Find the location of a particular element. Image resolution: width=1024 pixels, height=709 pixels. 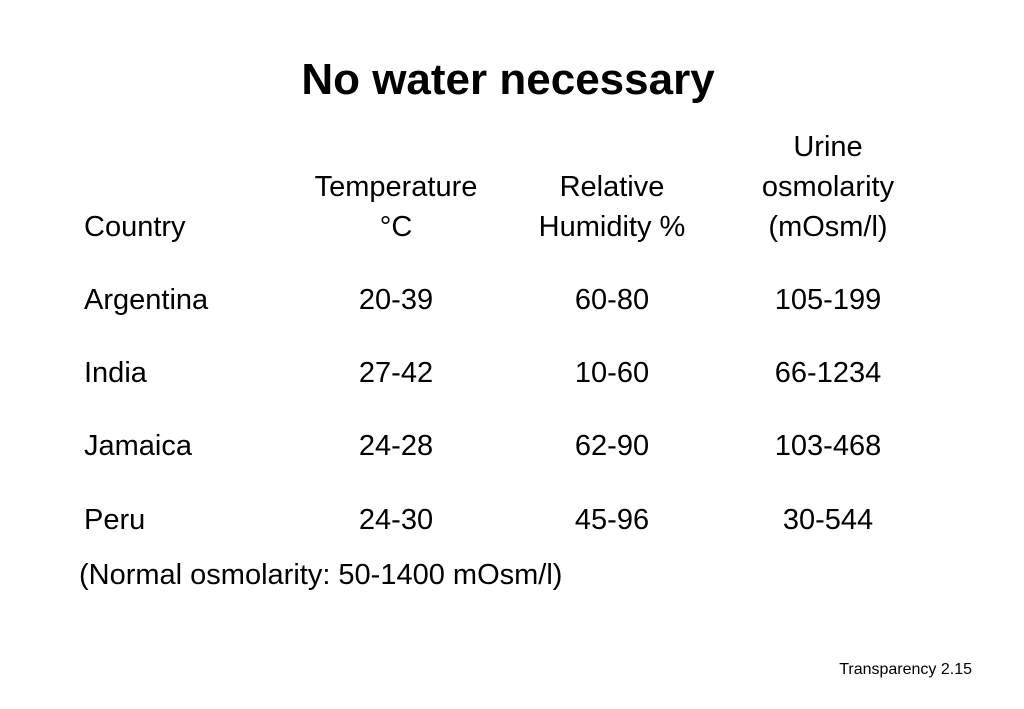

row-peru-temperature: 24-30 is located at coordinates (396, 520).